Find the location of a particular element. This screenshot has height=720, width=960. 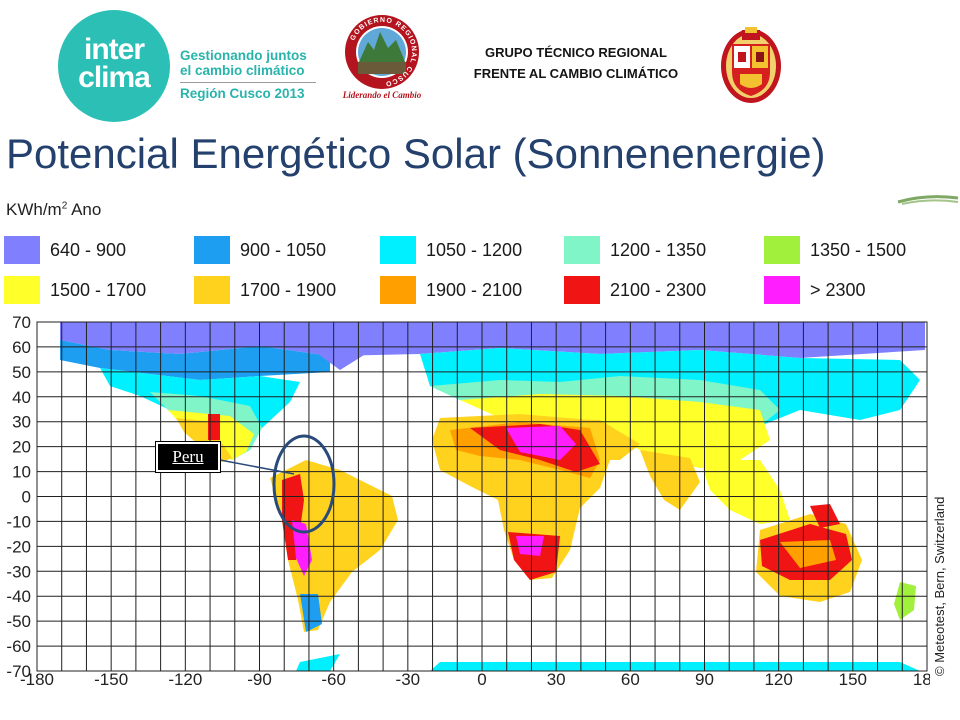

x-tick-label: 30 is located at coordinates (556, 679).